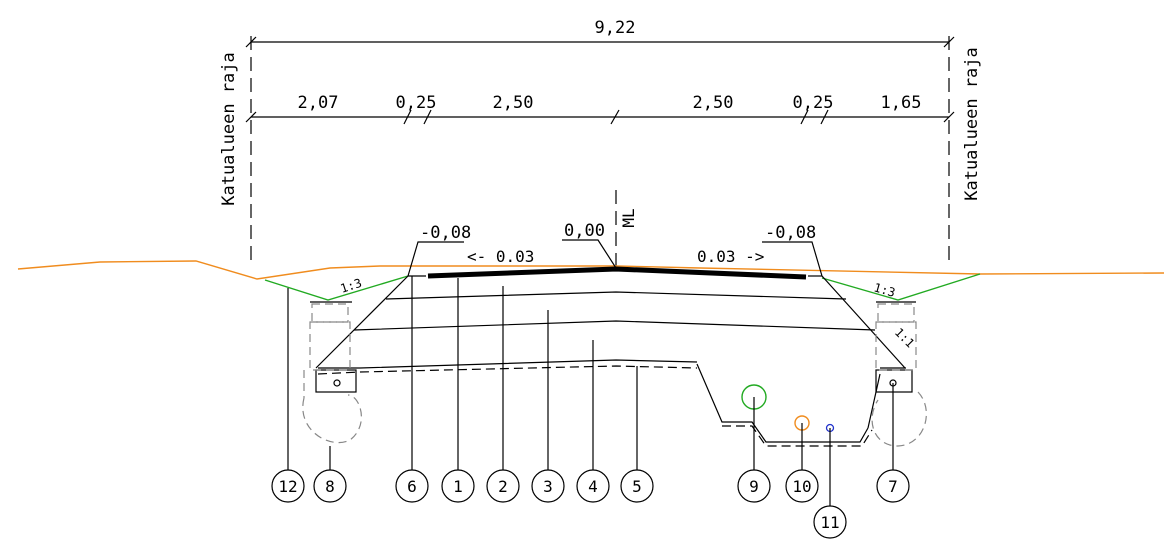 This screenshot has height=548, width=1168. What do you see at coordinates (318, 103) in the screenshot?
I see `dimension-part-1: 2,07` at bounding box center [318, 103].